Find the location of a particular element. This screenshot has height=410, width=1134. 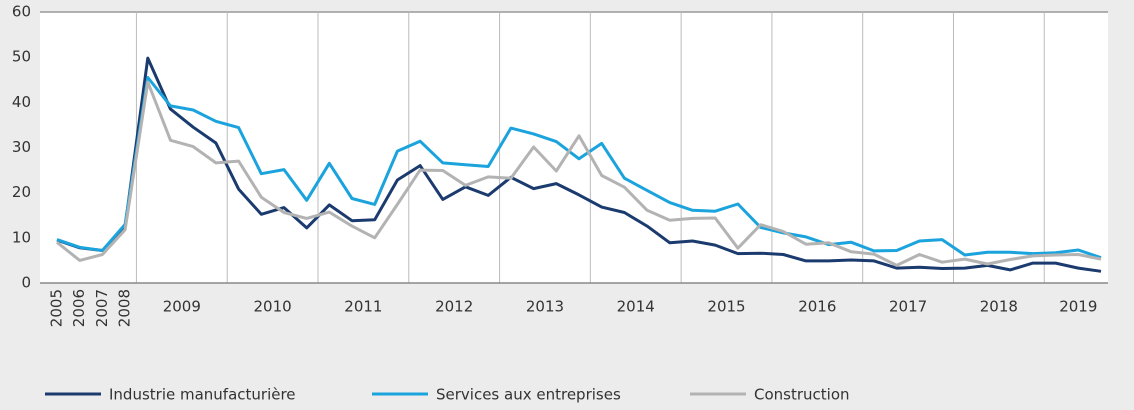

x-tick-label: 2018 is located at coordinates (999, 307).